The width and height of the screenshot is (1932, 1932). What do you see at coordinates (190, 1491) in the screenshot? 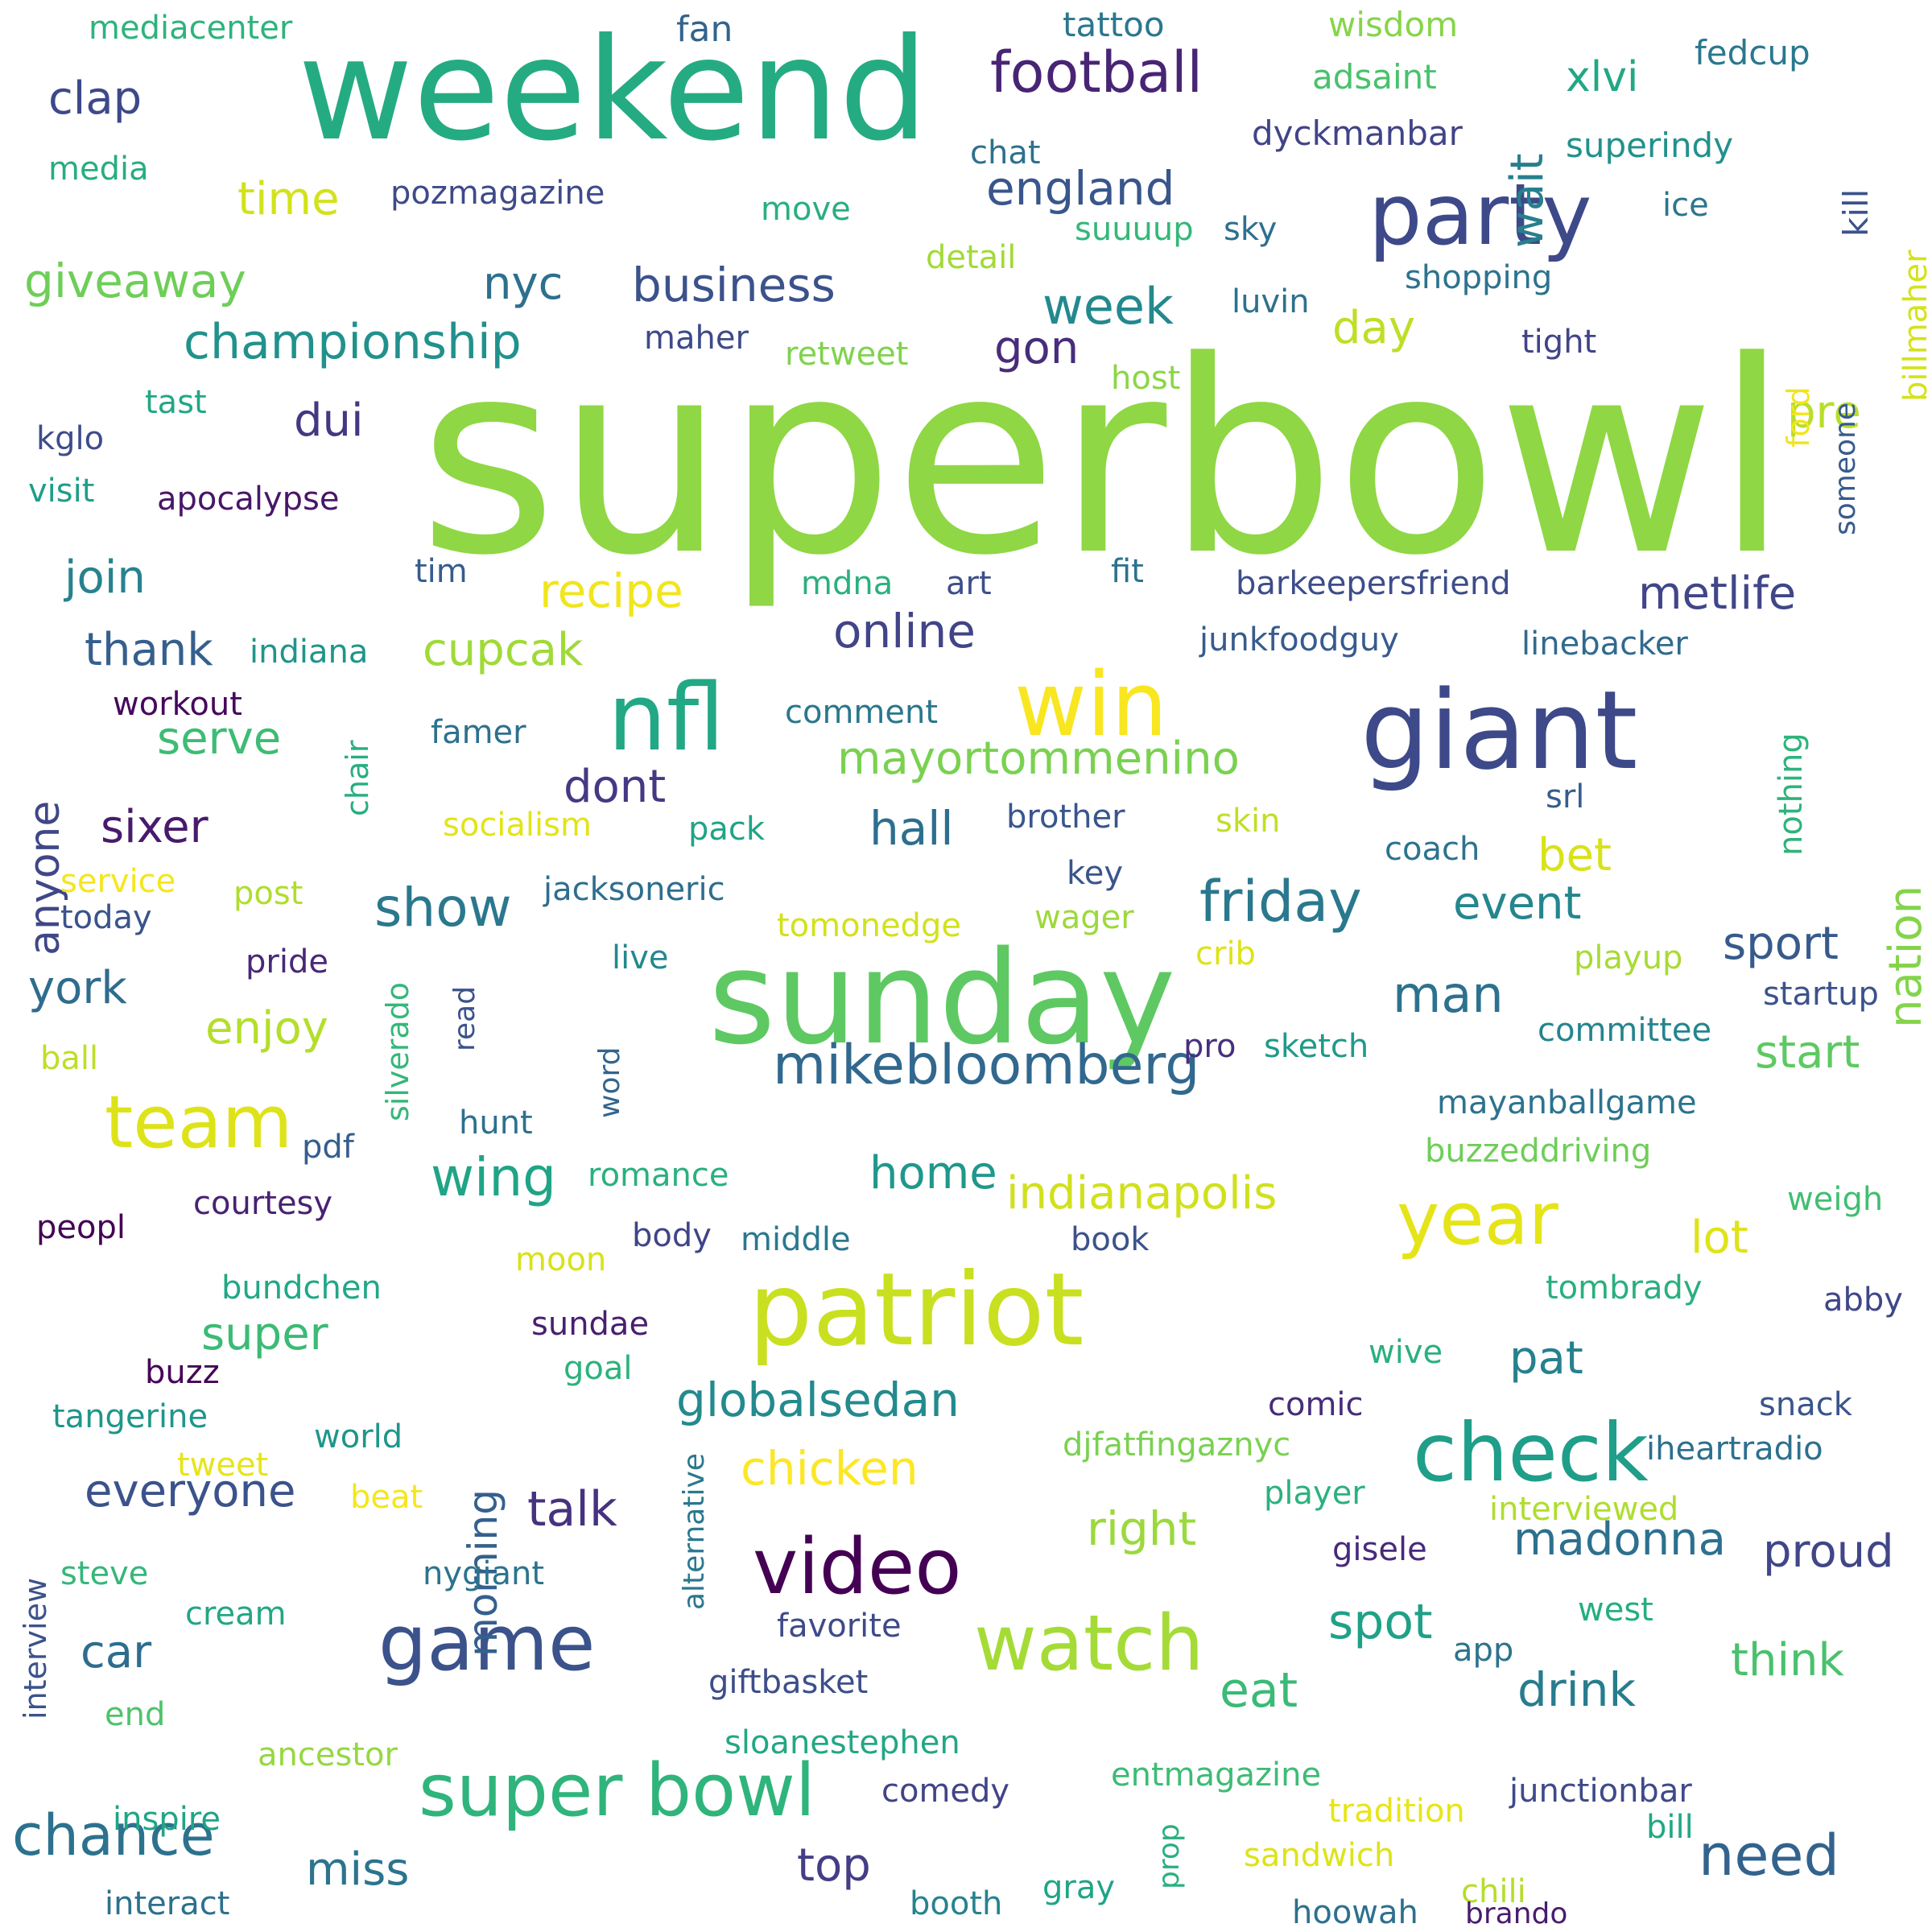
I see `word-everyone: everyone` at bounding box center [190, 1491].